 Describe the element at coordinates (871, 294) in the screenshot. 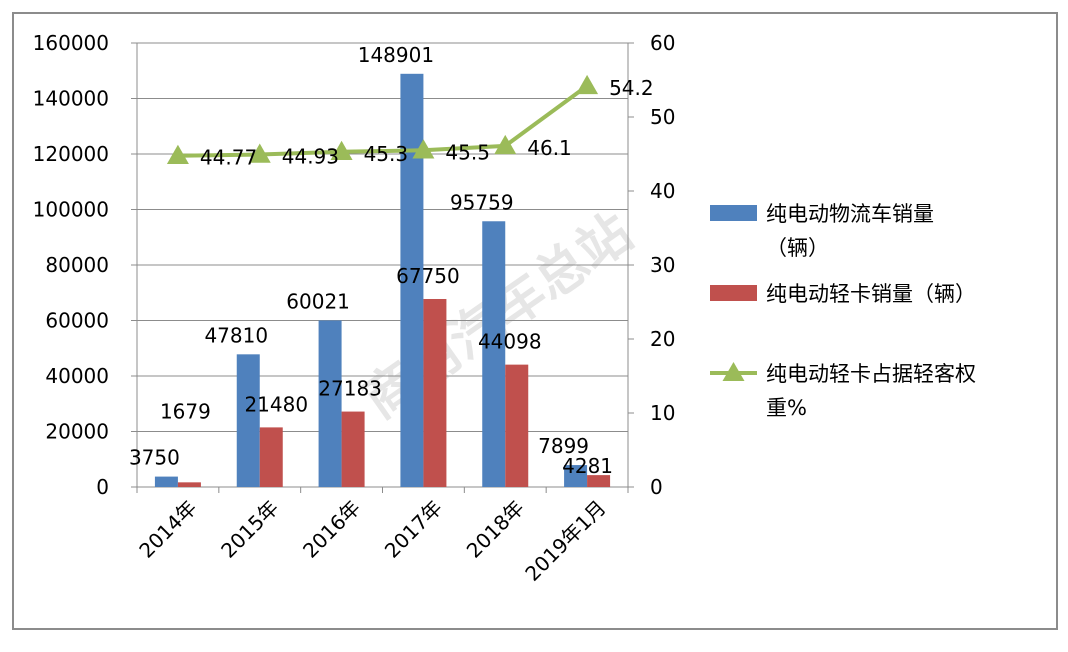

I see `legend-label: 纯电动轻卡销量（辆）` at that location.